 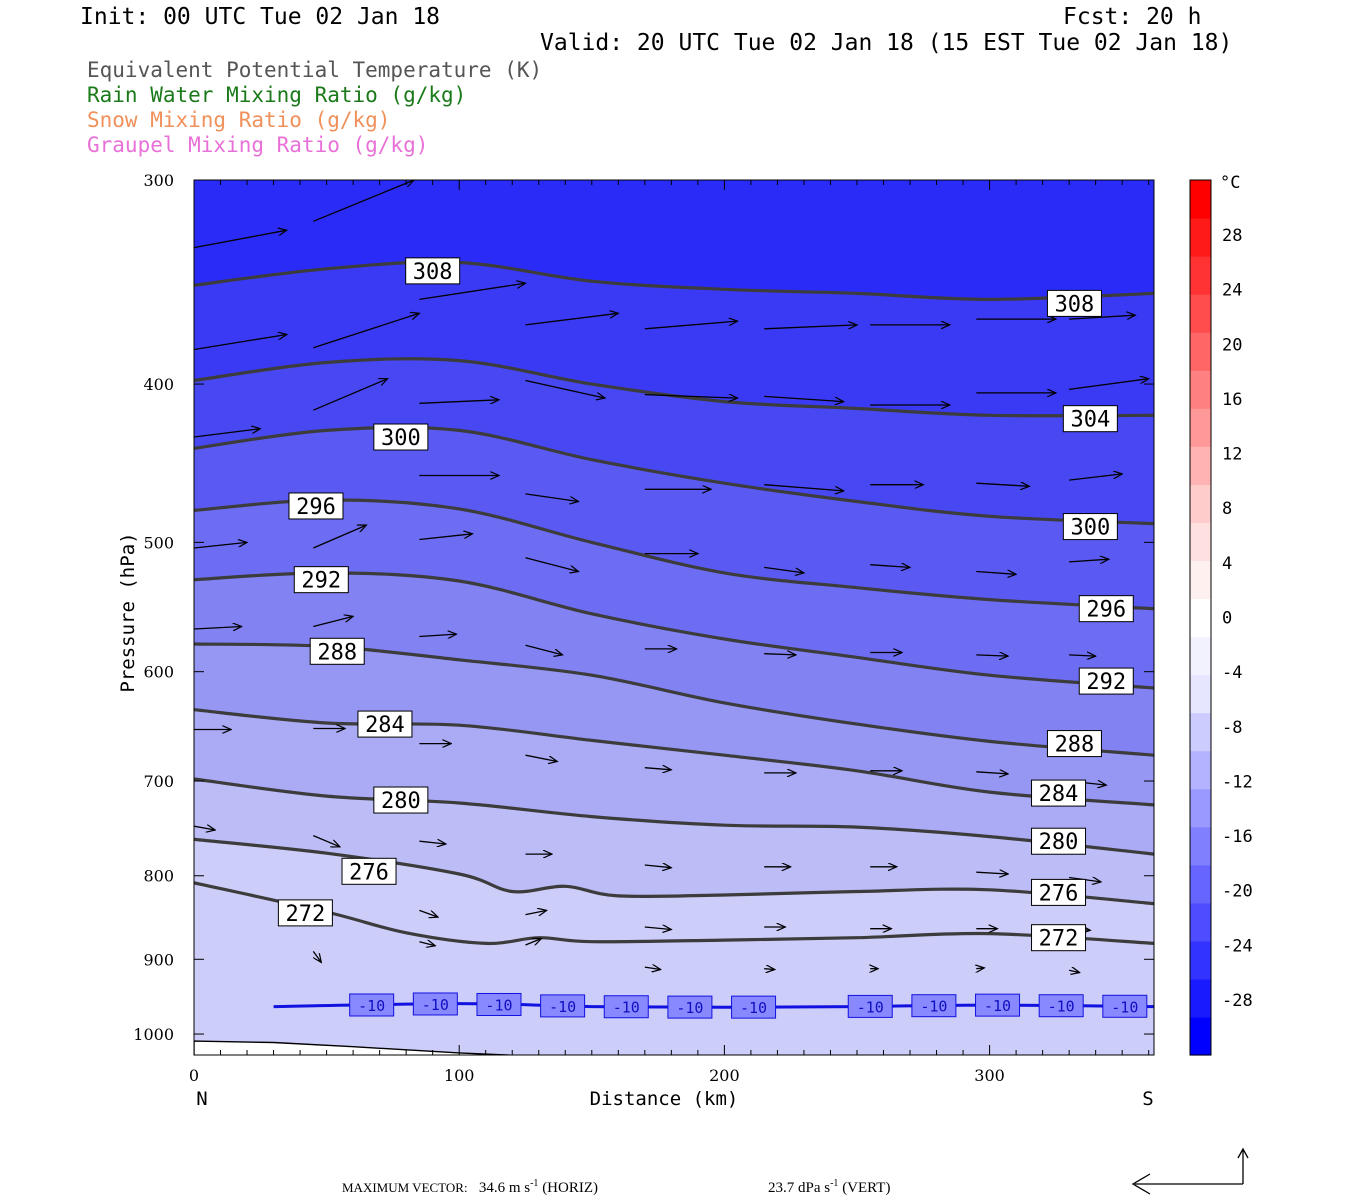 I want to click on x-axis-label: Distance (km), so click(x=664, y=1099).